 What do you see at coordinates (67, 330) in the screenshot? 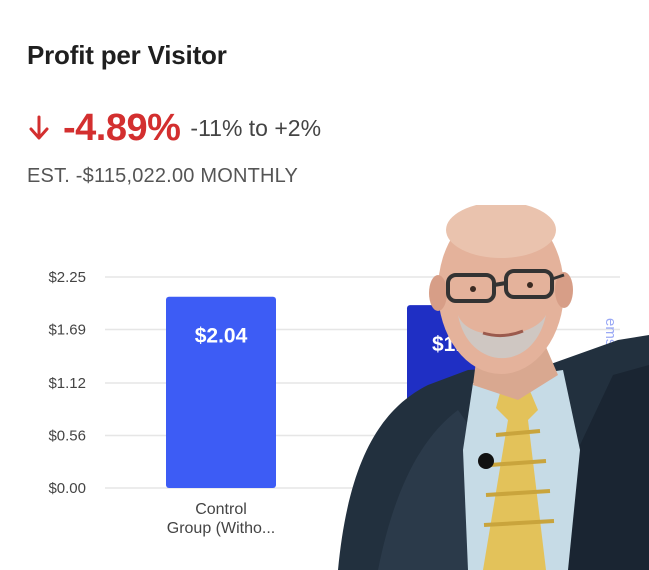
I see `y-tick-label: $1.69` at bounding box center [67, 330].